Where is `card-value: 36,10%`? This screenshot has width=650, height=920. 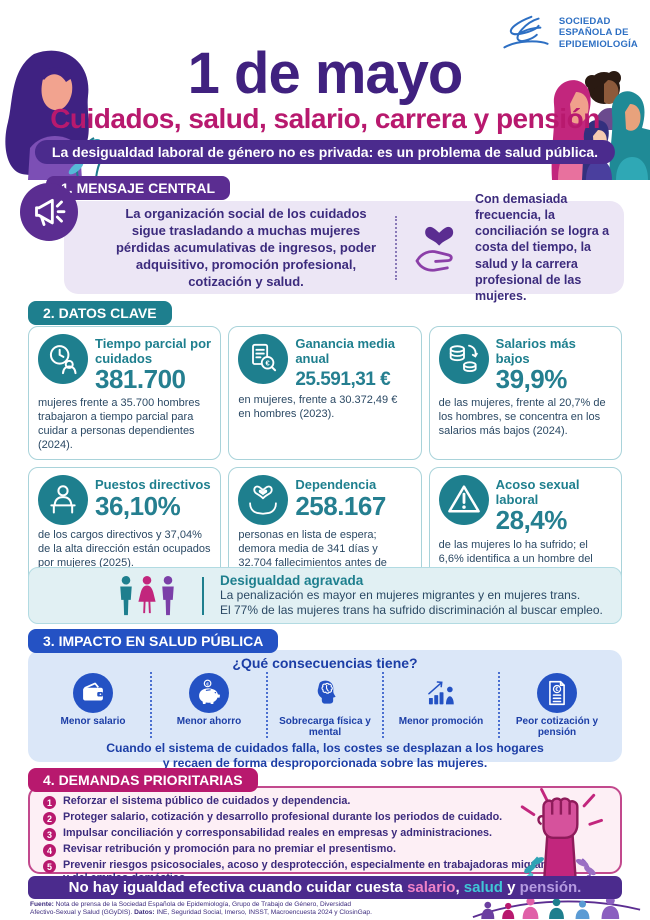
card-value: 36,10% is located at coordinates (138, 505).